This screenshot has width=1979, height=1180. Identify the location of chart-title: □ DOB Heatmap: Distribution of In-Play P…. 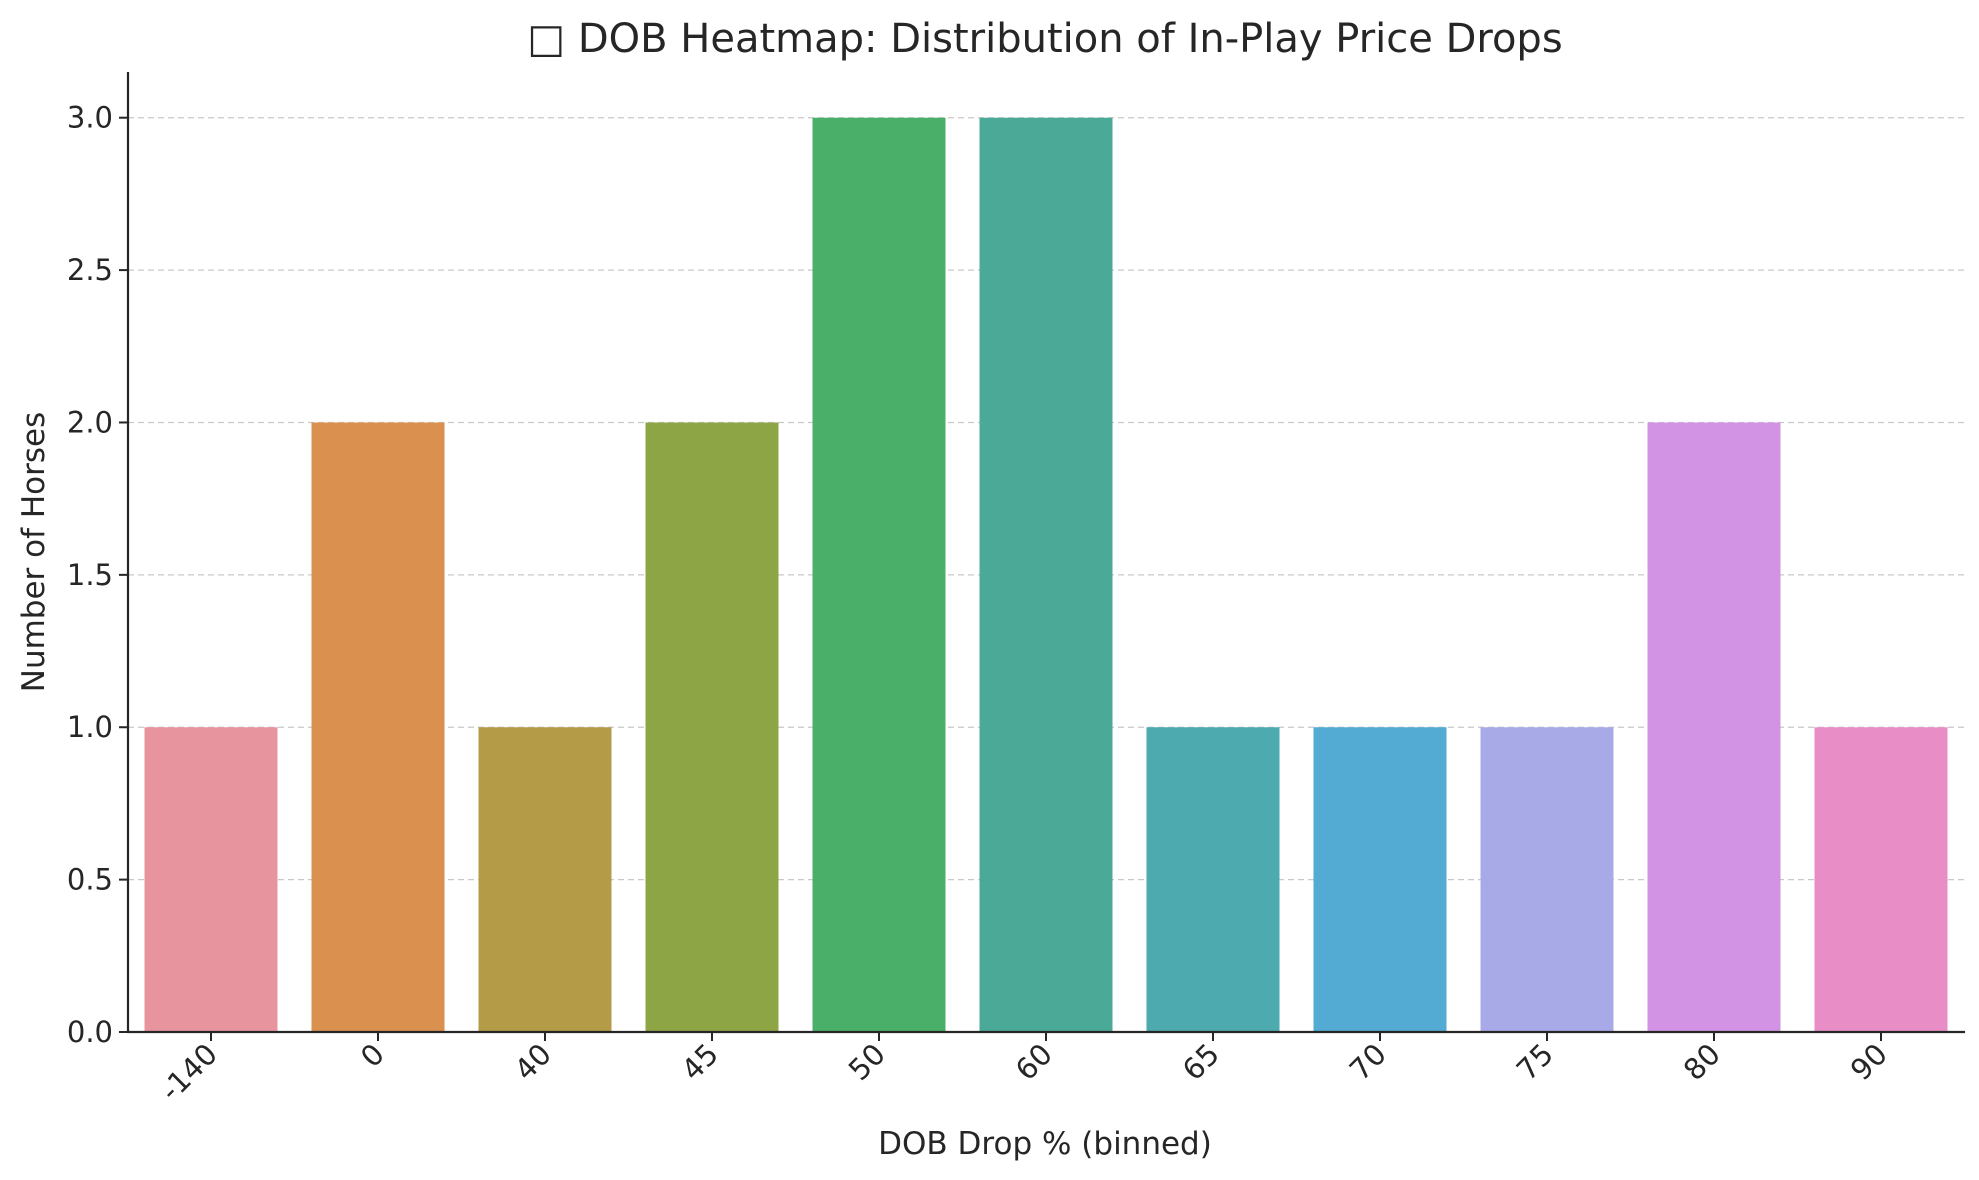
(1044, 39).